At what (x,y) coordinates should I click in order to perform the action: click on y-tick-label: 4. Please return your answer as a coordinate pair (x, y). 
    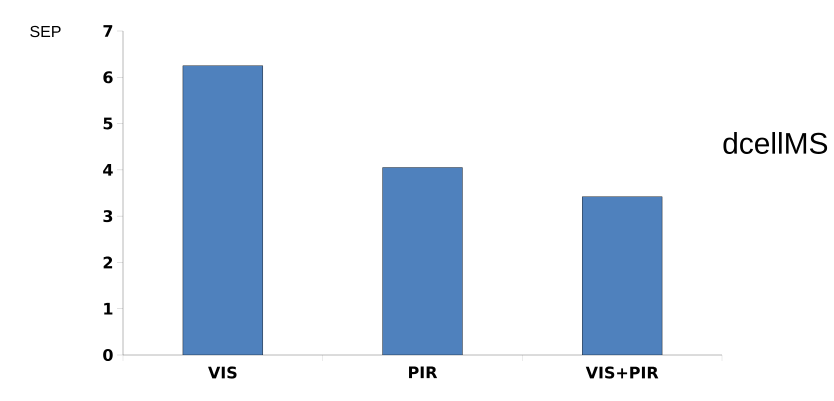
    Looking at the image, I should click on (108, 170).